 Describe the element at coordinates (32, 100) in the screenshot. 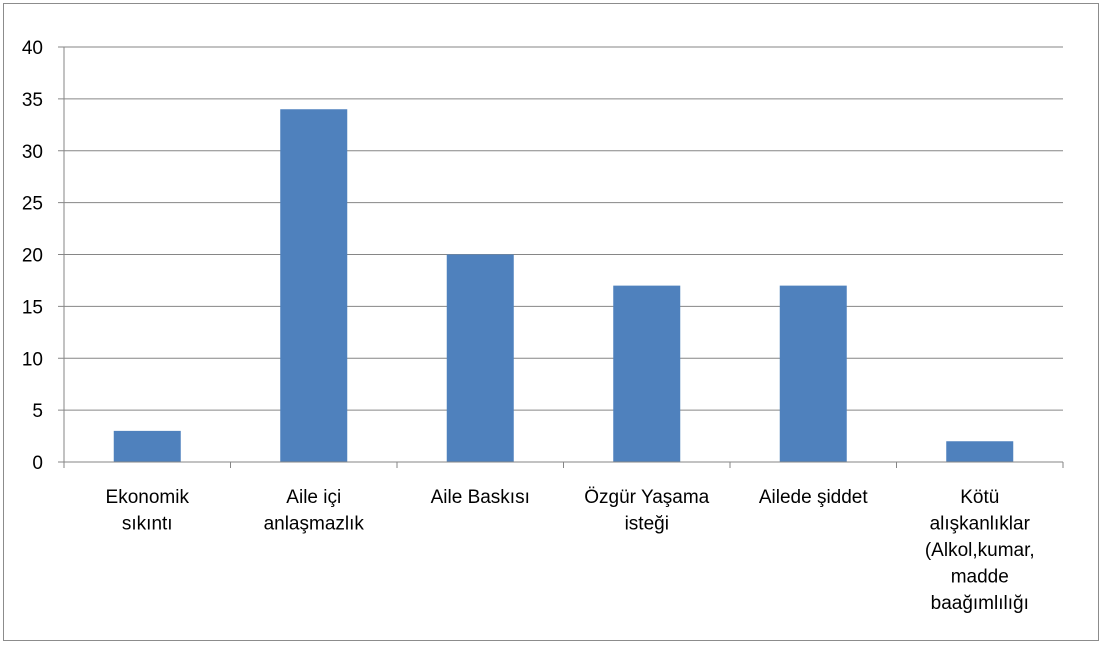

I see `y-tick-label: 35` at that location.